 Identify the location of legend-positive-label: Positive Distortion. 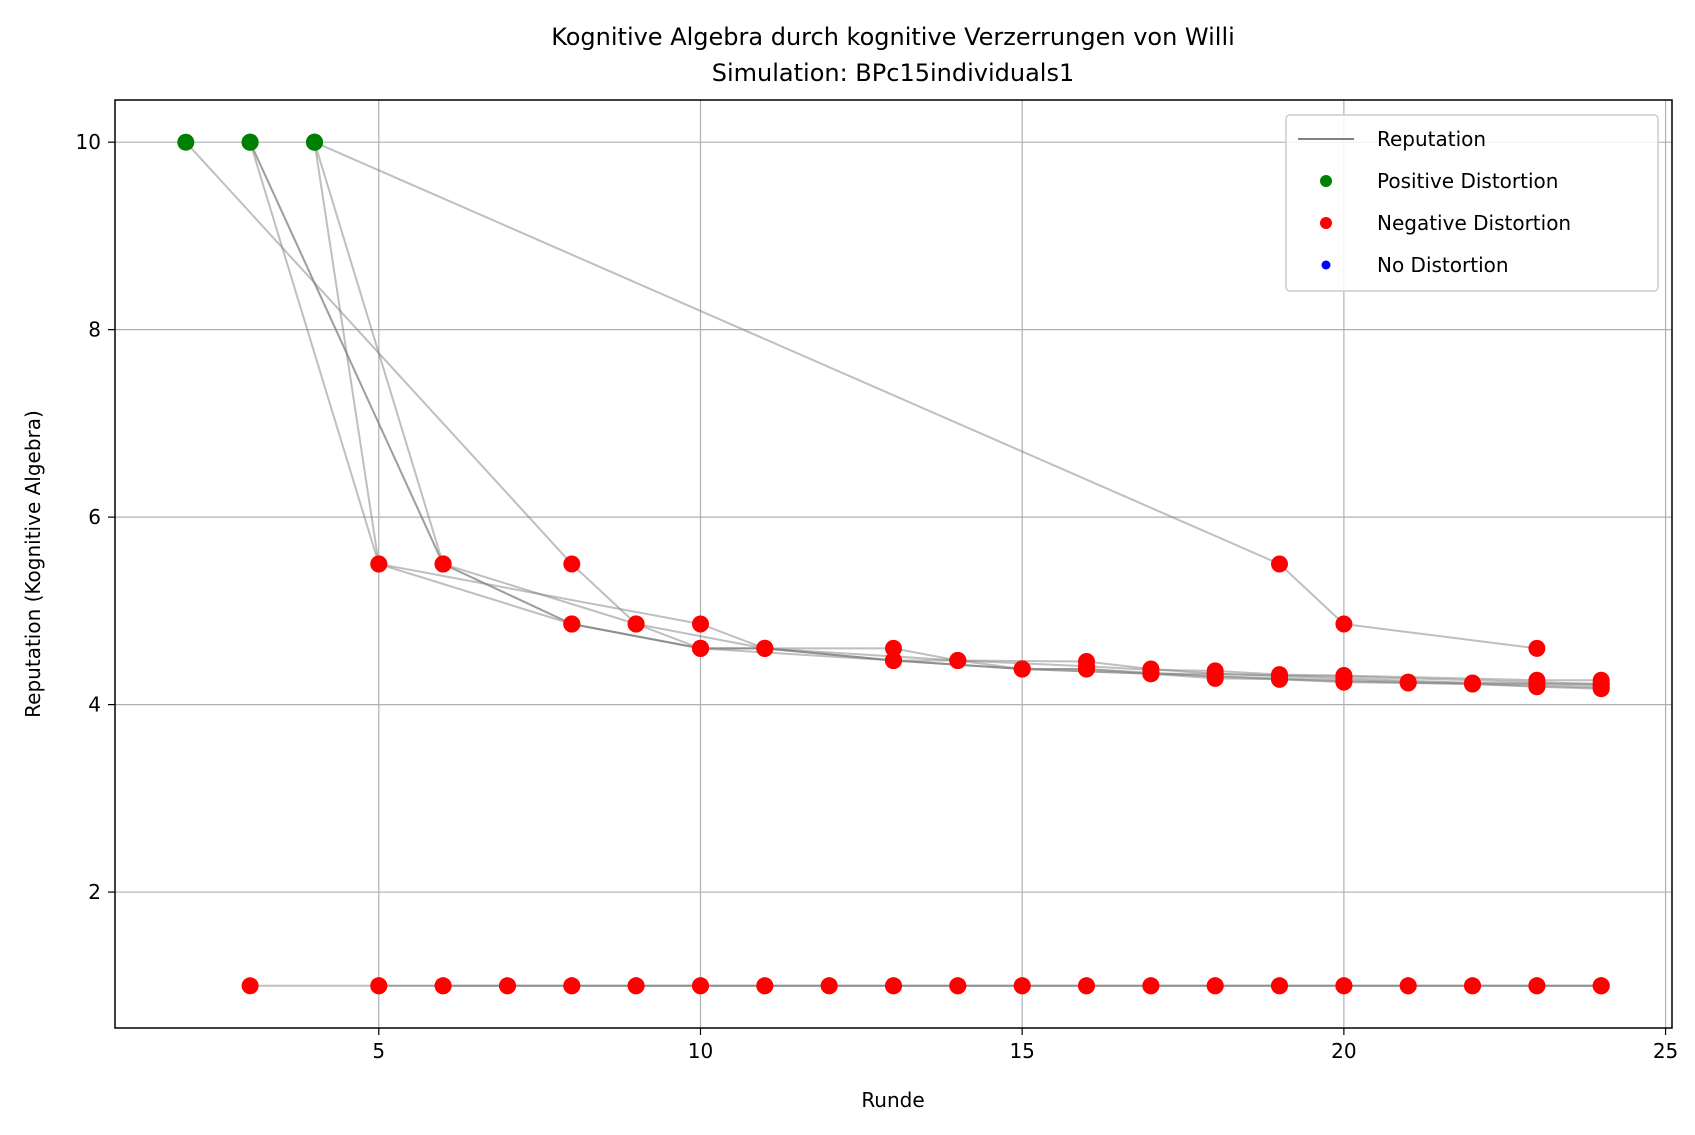
(1467, 181).